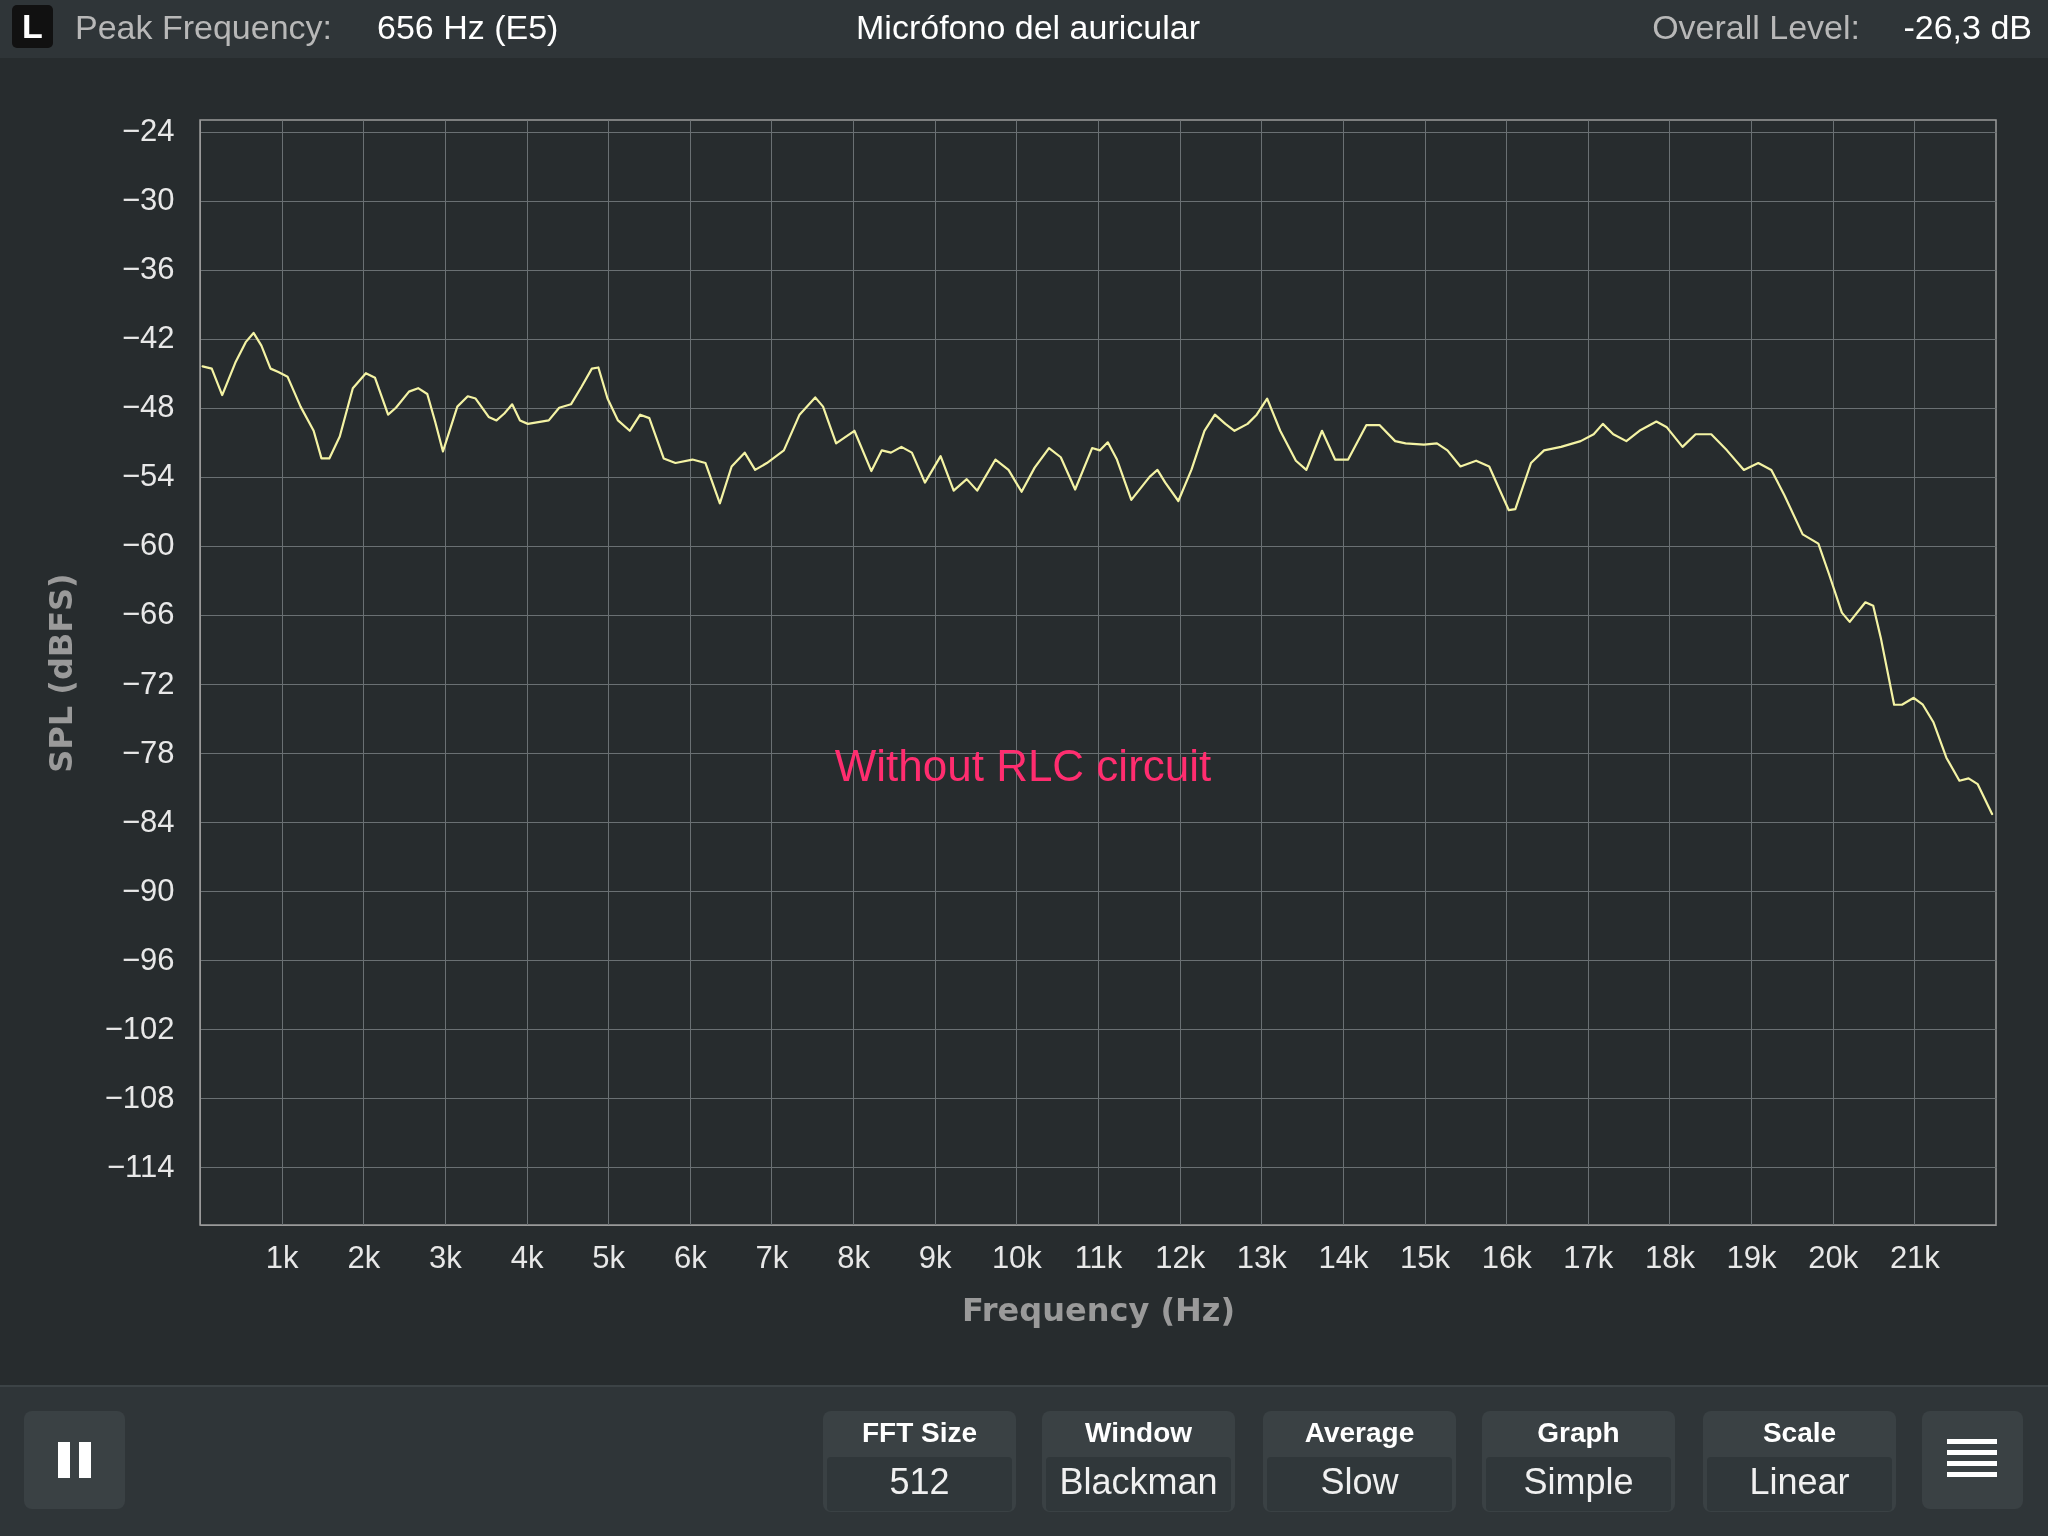 The width and height of the screenshot is (2048, 1536). Describe the element at coordinates (1578, 1433) in the screenshot. I see `text: Graph` at that location.